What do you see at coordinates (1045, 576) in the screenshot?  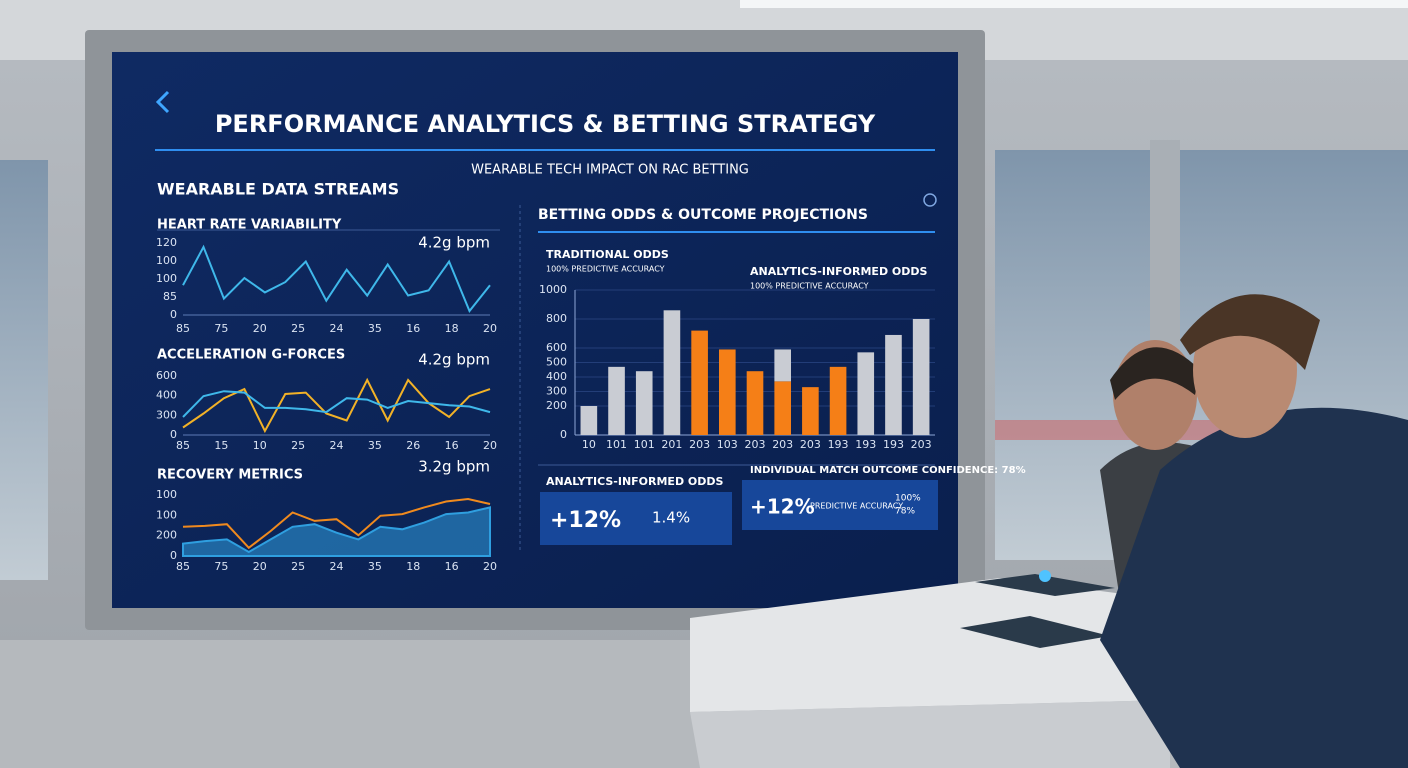 I see `tablet-glow` at bounding box center [1045, 576].